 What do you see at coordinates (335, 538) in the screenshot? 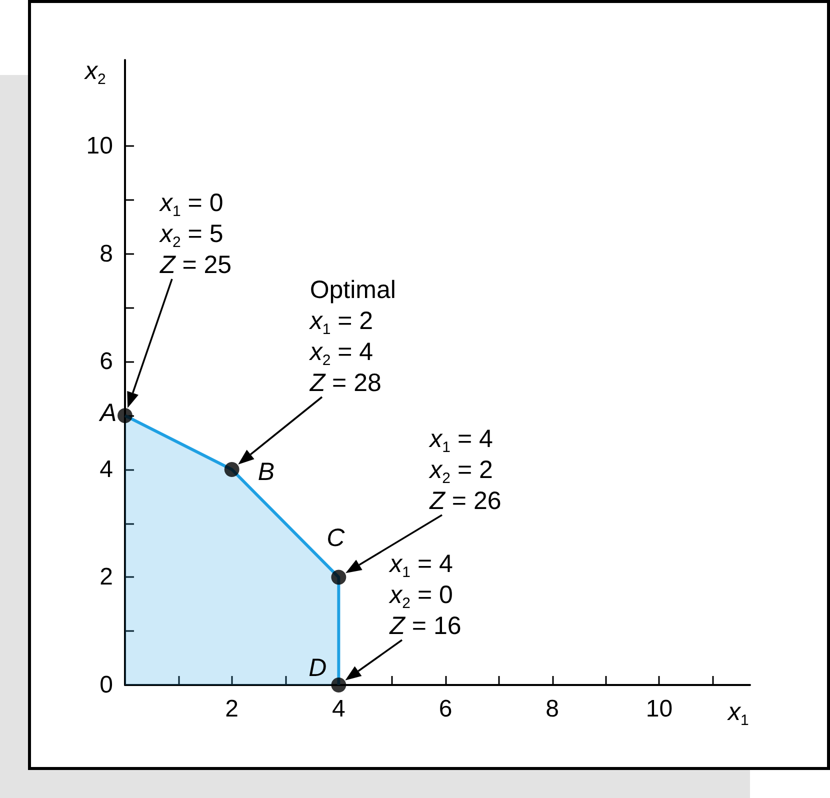
I see `annotation: C` at bounding box center [335, 538].